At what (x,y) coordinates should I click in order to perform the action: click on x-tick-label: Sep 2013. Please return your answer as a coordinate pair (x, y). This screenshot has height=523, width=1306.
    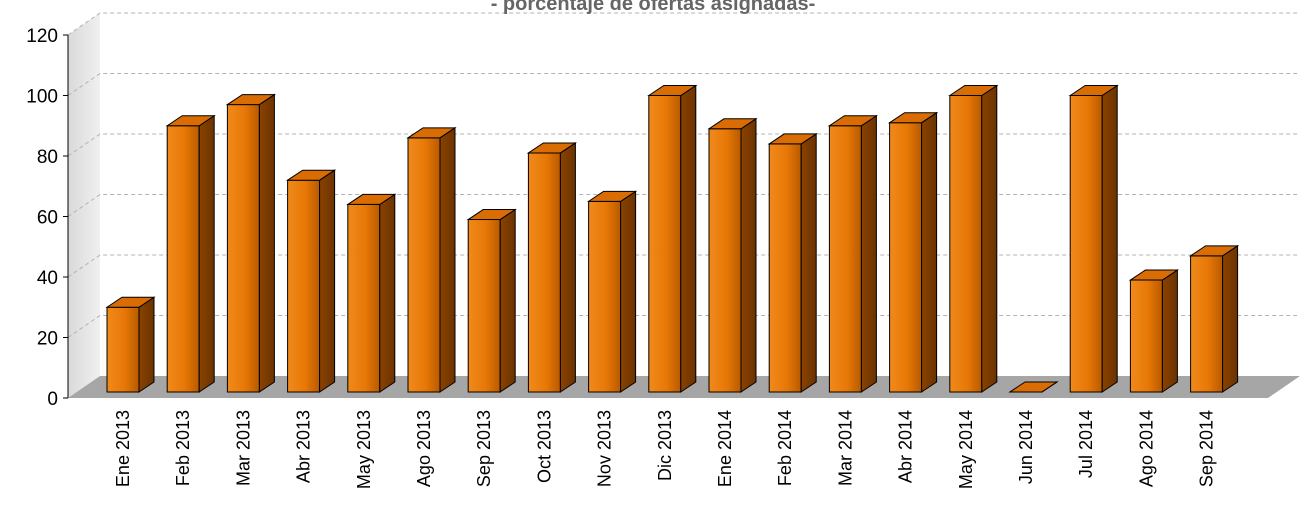
    Looking at the image, I should click on (484, 448).